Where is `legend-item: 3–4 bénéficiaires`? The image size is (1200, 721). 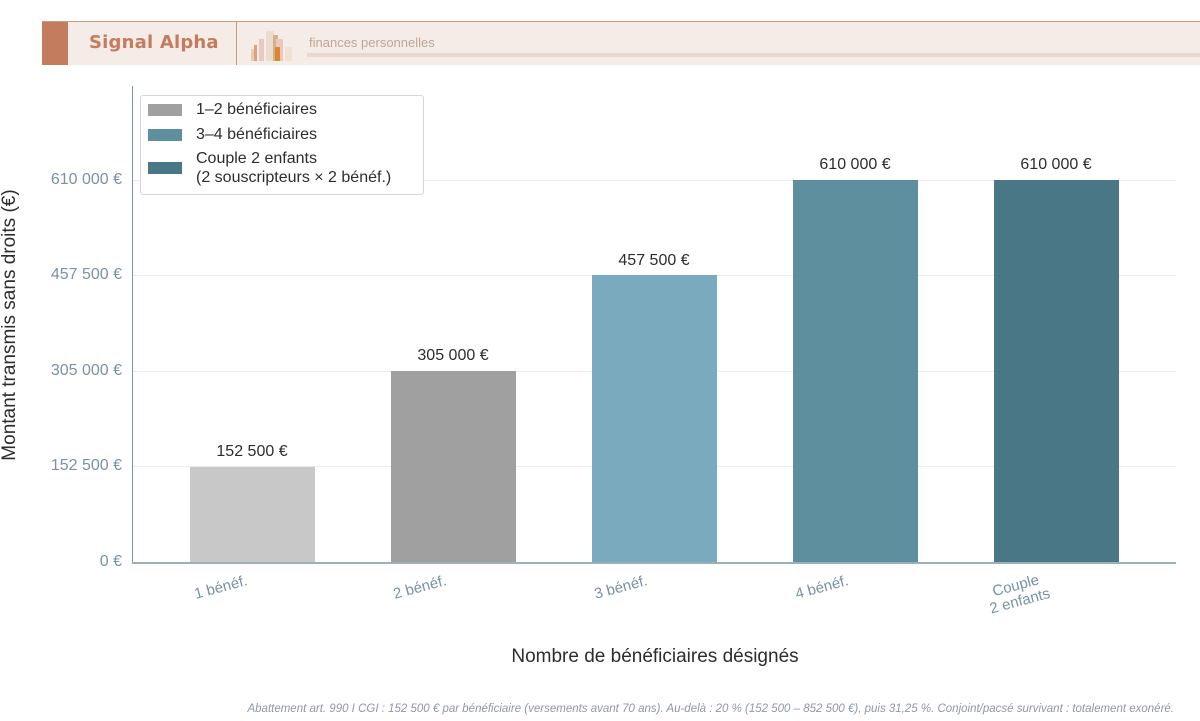
legend-item: 3–4 bénéficiaires is located at coordinates (232, 134).